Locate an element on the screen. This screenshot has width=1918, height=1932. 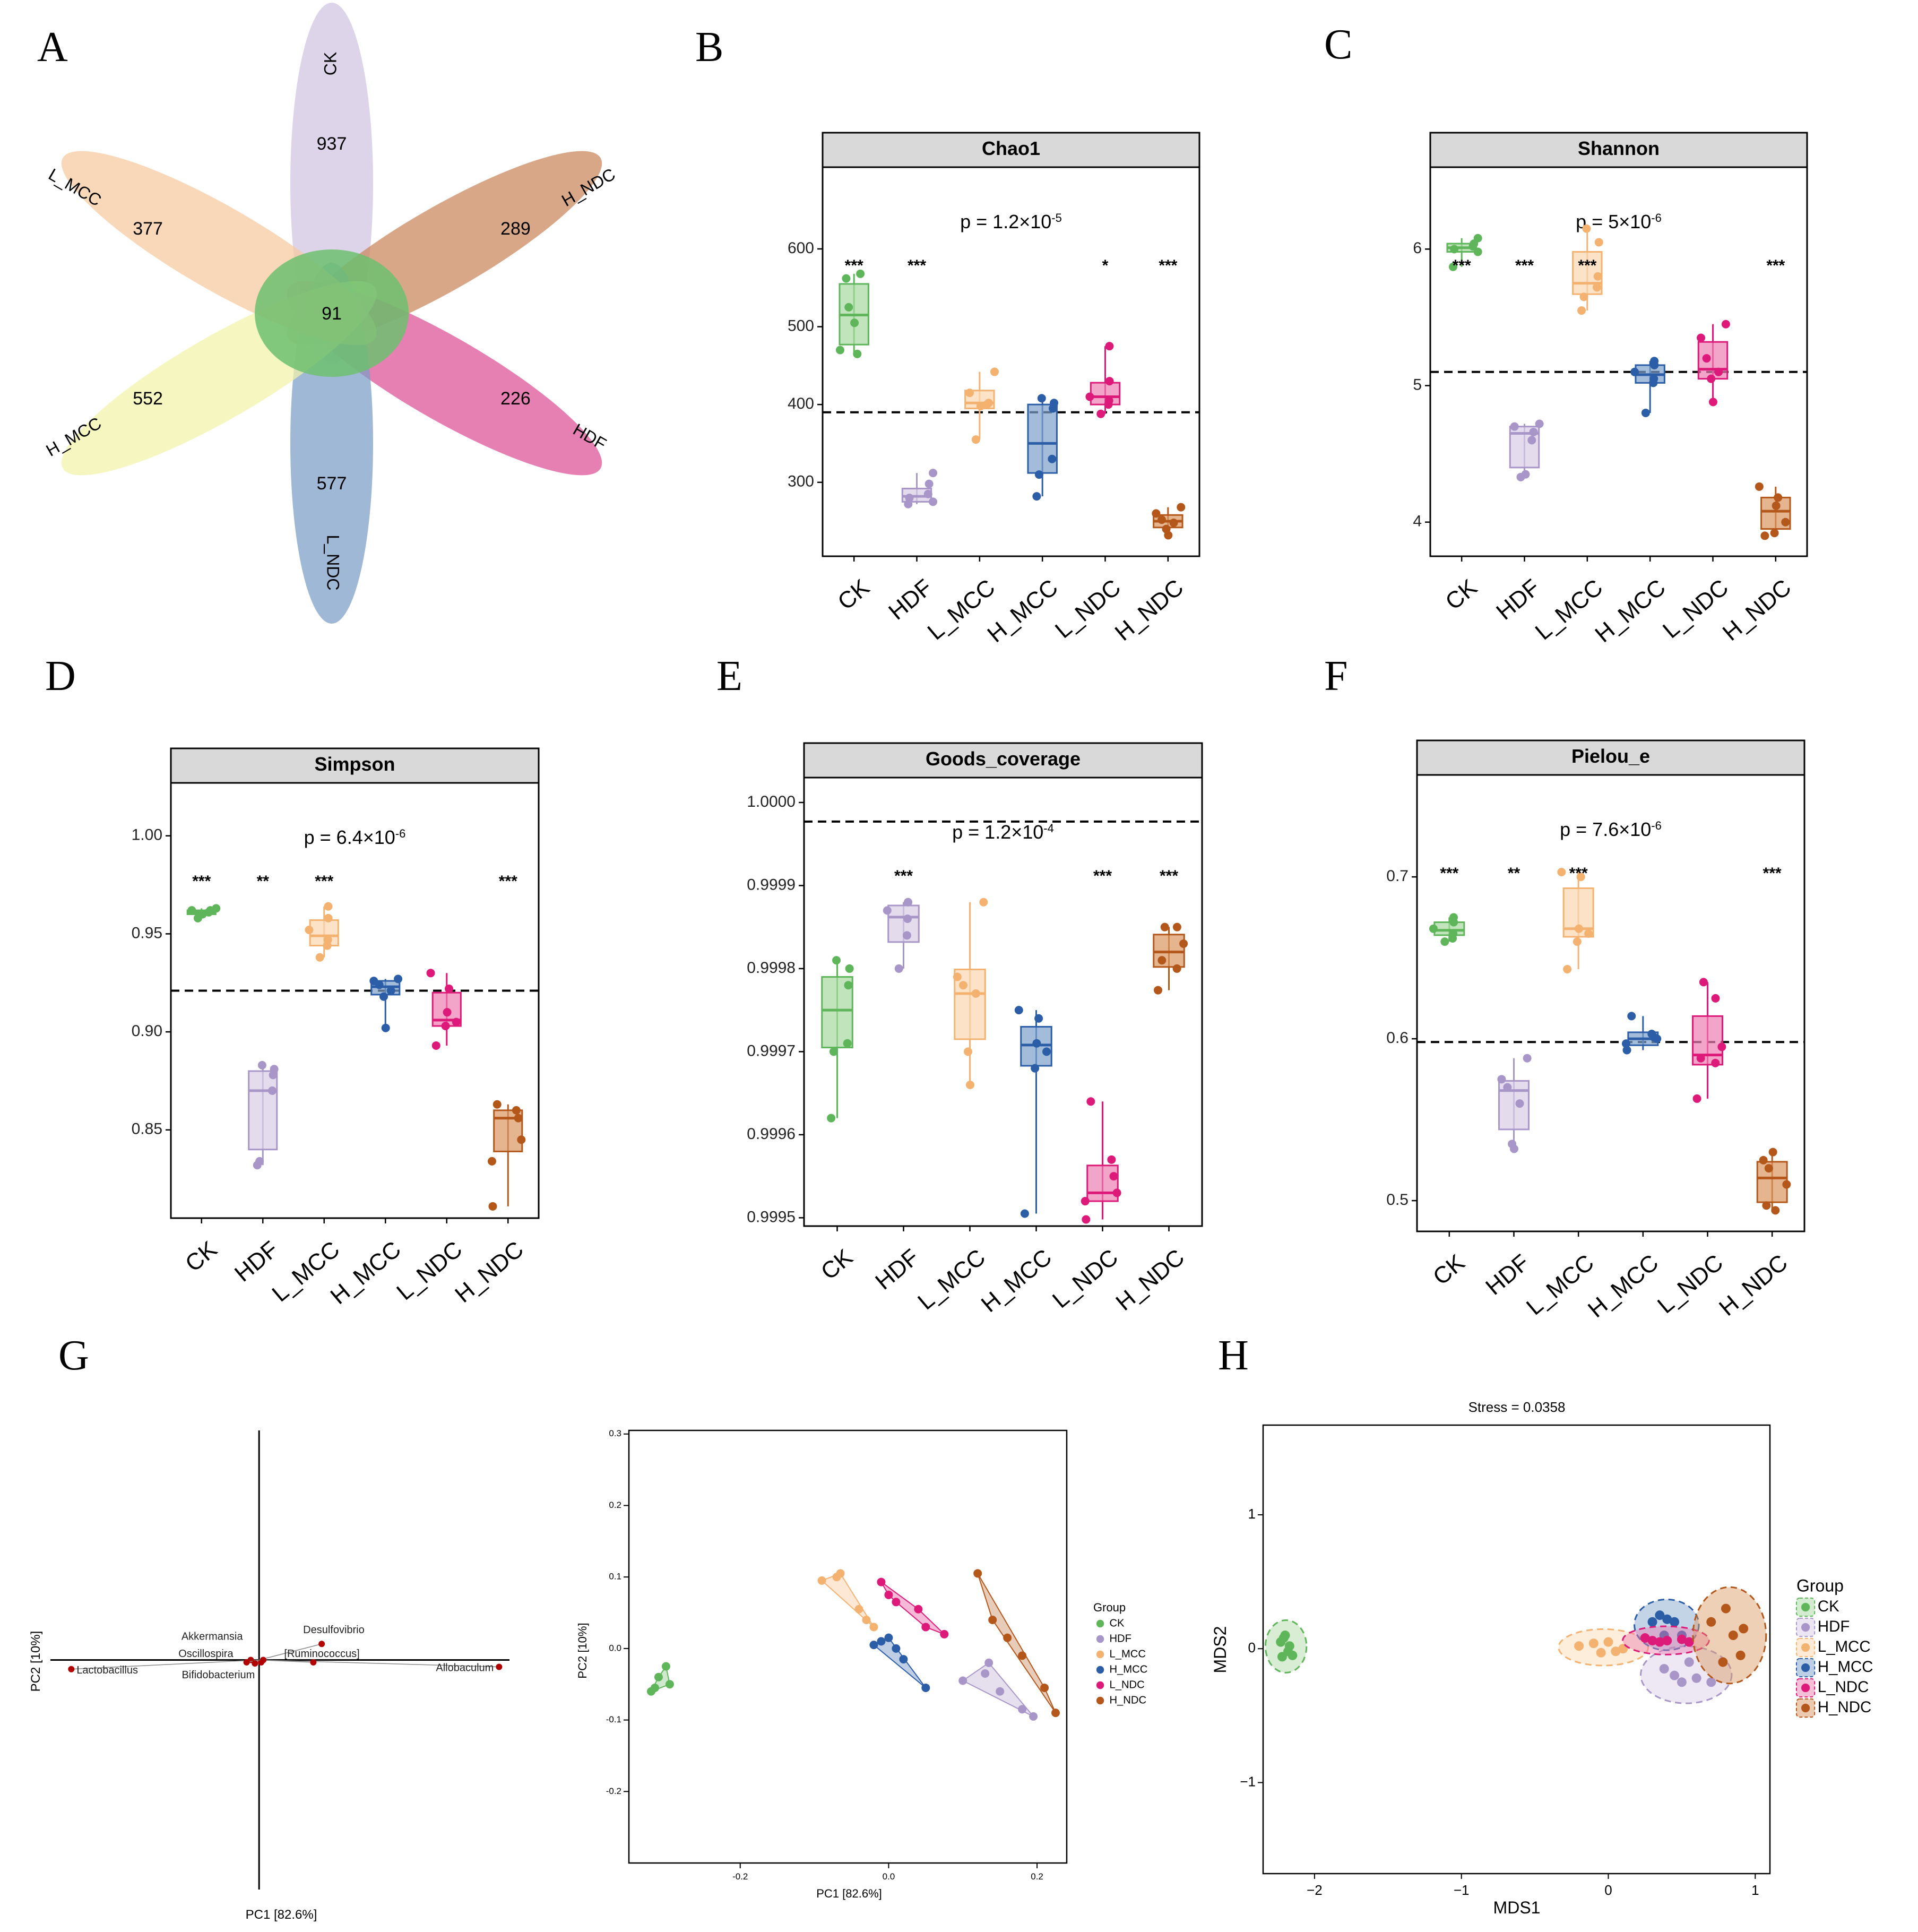
facet-title: Chao1 is located at coordinates (1011, 148).